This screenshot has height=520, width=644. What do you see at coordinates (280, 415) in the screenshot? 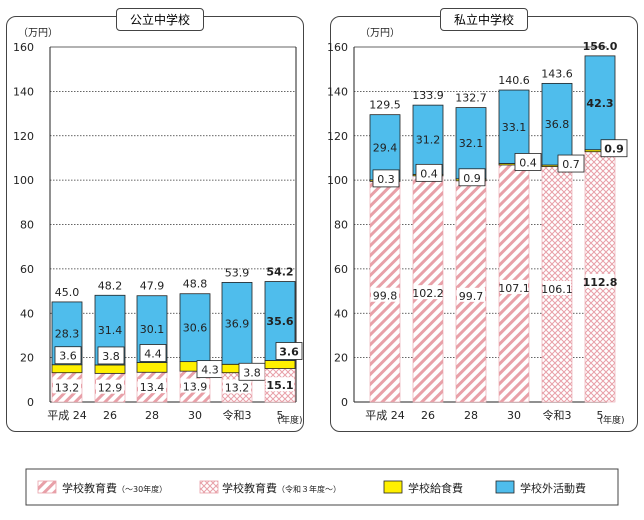
I see `public-category-label: 5` at bounding box center [280, 415].